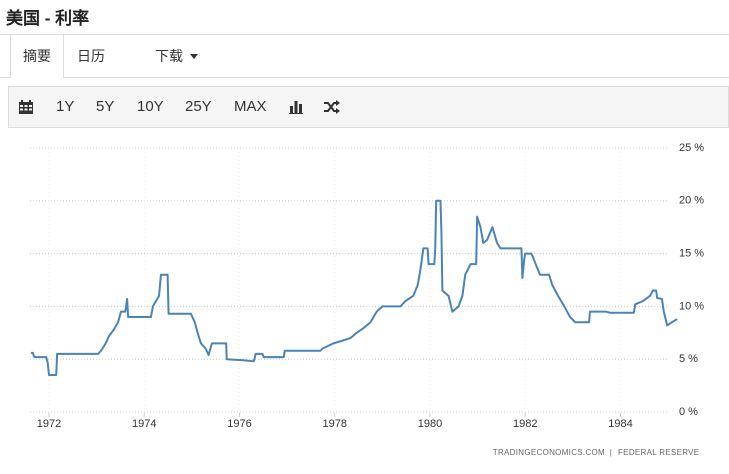 The width and height of the screenshot is (729, 474). I want to click on y-tick-label: 20 %, so click(691, 201).